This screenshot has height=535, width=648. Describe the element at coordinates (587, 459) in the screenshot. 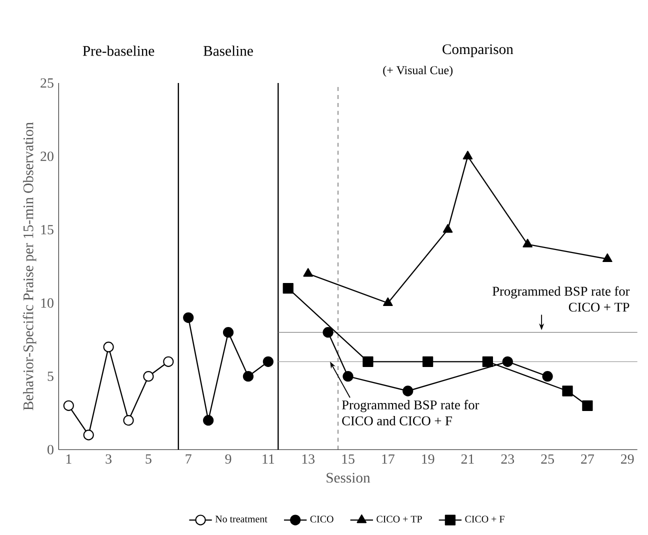

I see `x-tick-label: 27` at that location.